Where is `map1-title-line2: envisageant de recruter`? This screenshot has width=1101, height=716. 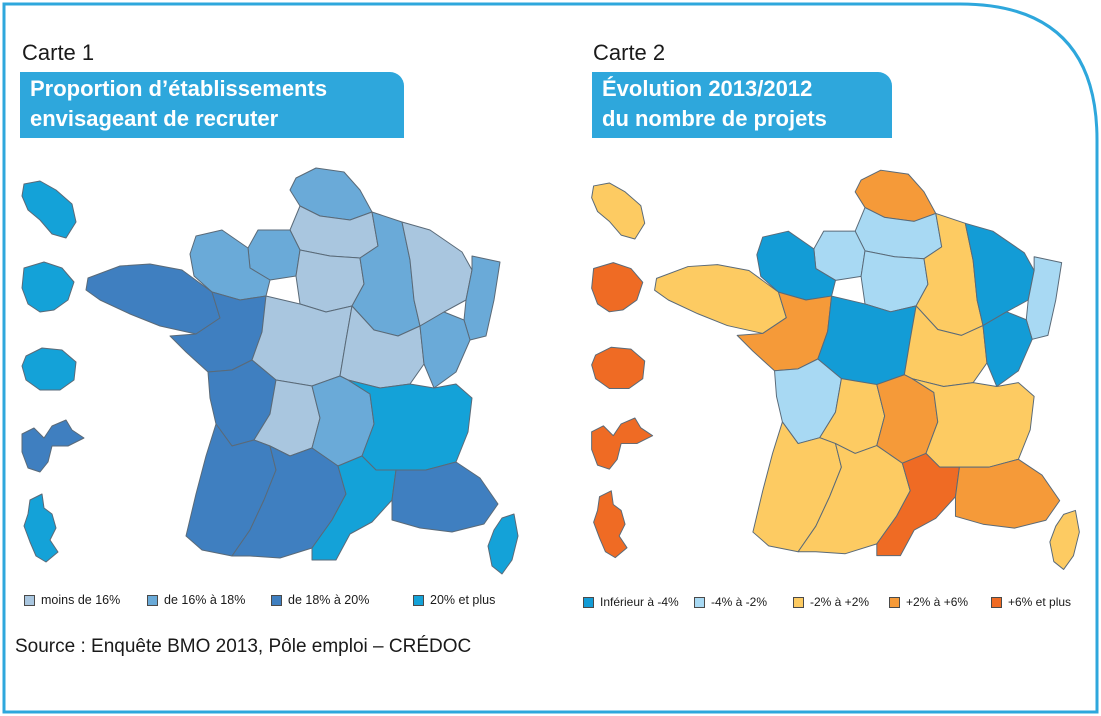
map1-title-line2: envisageant de recruter is located at coordinates (154, 118).